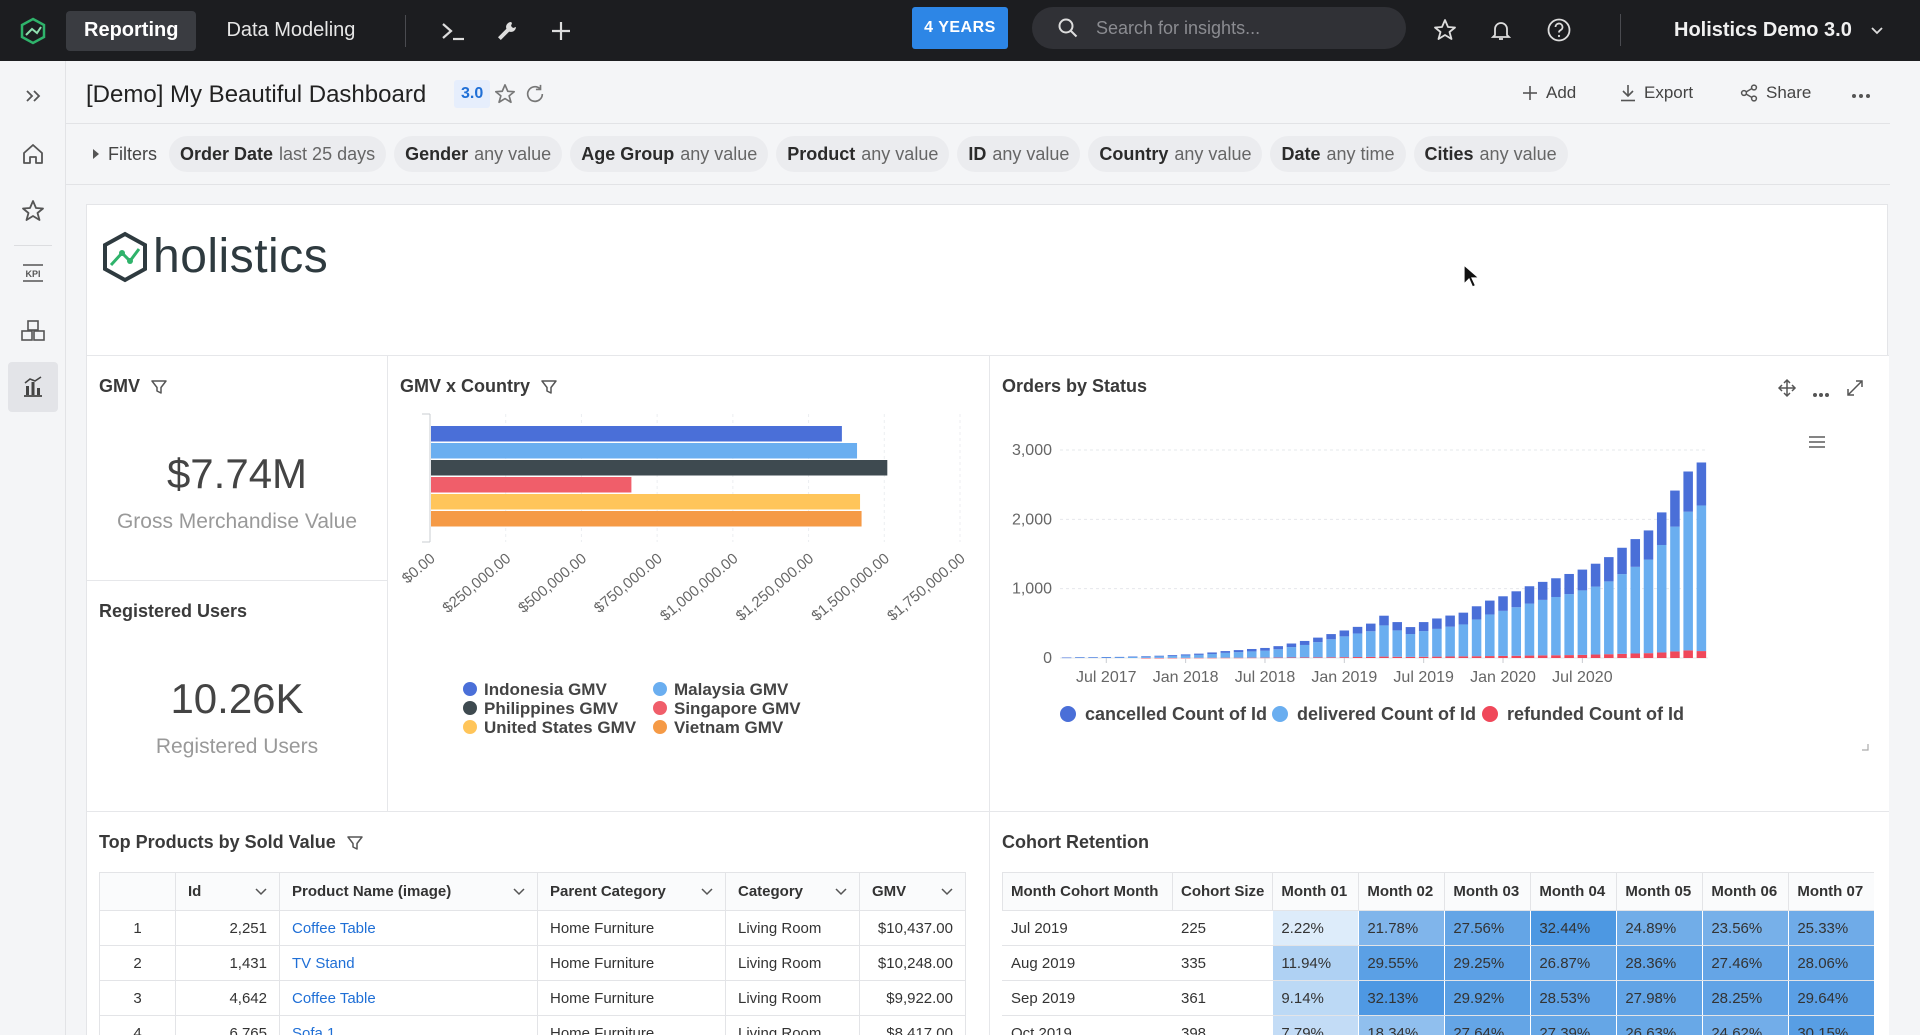 This screenshot has height=1035, width=1920. Describe the element at coordinates (1595, 714) in the screenshot. I see `legend-label: refunded Count of Id` at that location.